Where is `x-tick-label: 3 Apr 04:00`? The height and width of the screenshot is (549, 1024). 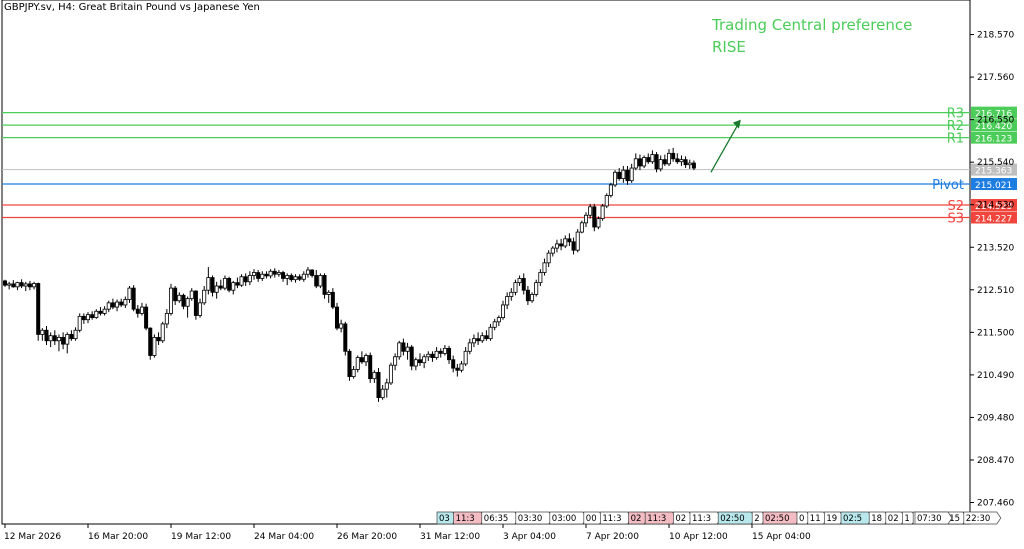 x-tick-label: 3 Apr 04:00 is located at coordinates (529, 537).